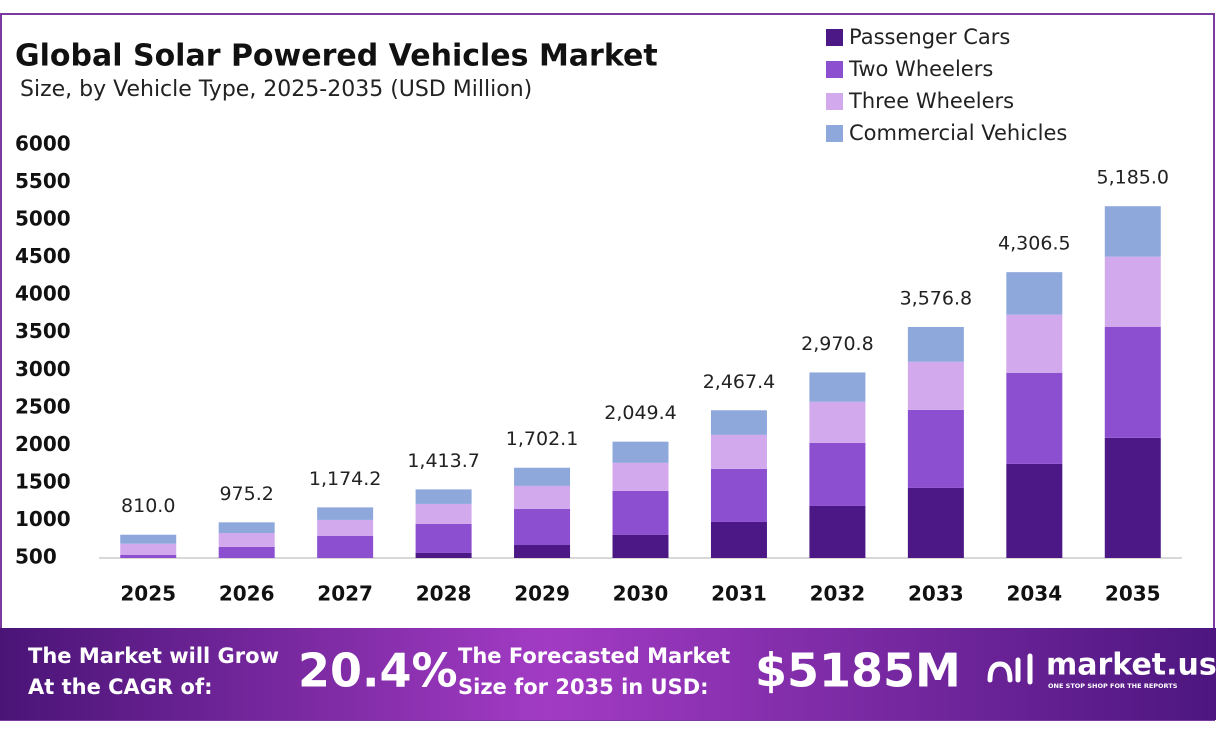 This screenshot has width=1216, height=737. I want to click on x-tick-label: 2029, so click(542, 594).